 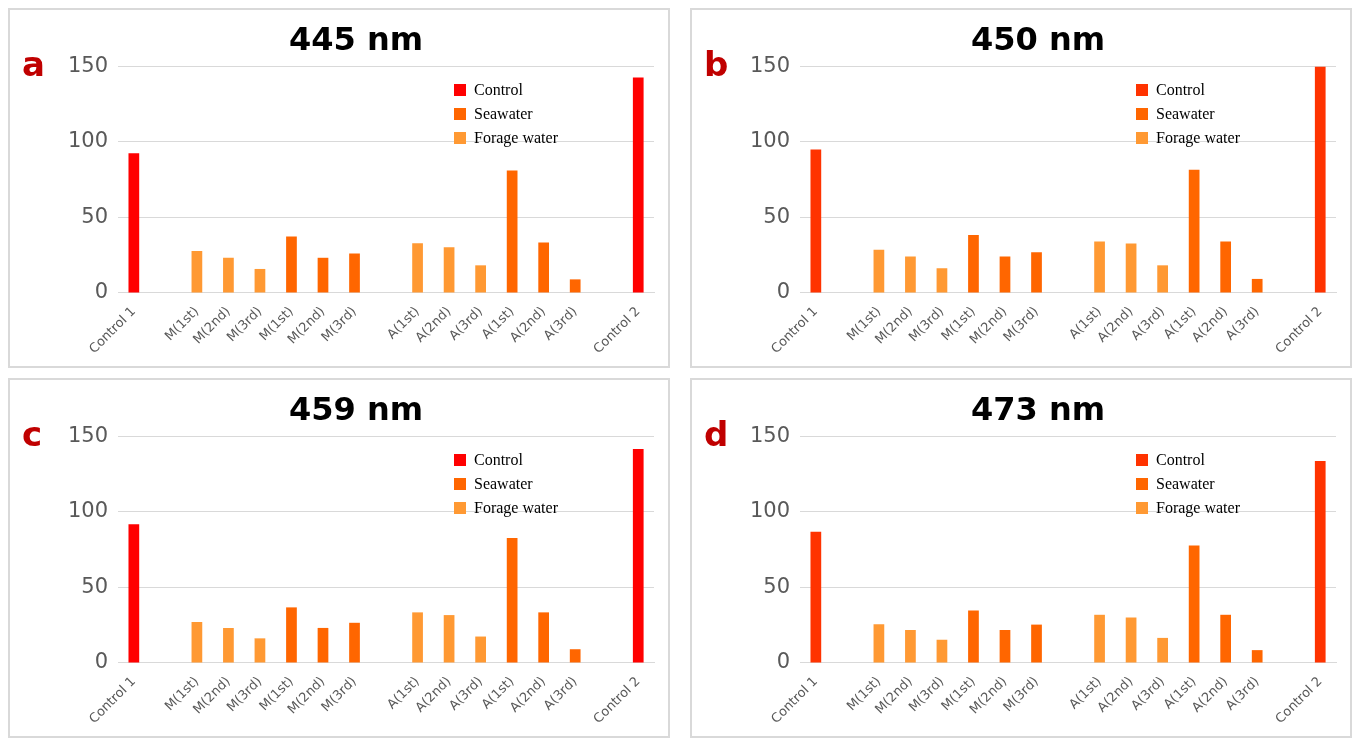 What do you see at coordinates (716, 64) in the screenshot?
I see `text: b` at bounding box center [716, 64].